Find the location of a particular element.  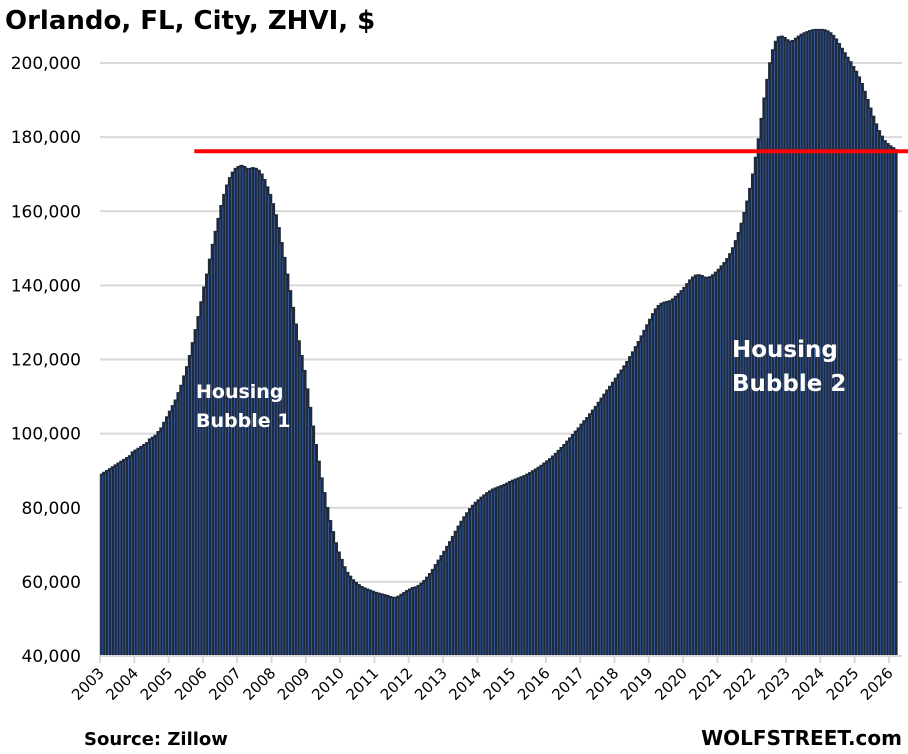

x-tick-label: 2026 is located at coordinates (877, 684).